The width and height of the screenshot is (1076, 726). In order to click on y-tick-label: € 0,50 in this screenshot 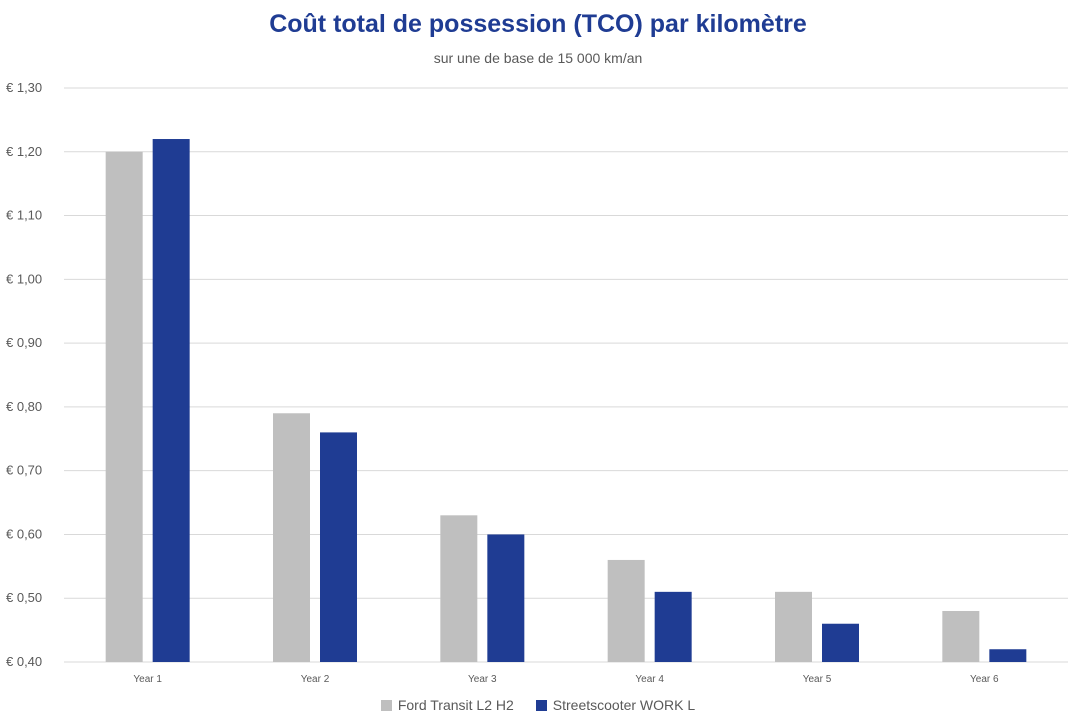, I will do `click(24, 597)`.